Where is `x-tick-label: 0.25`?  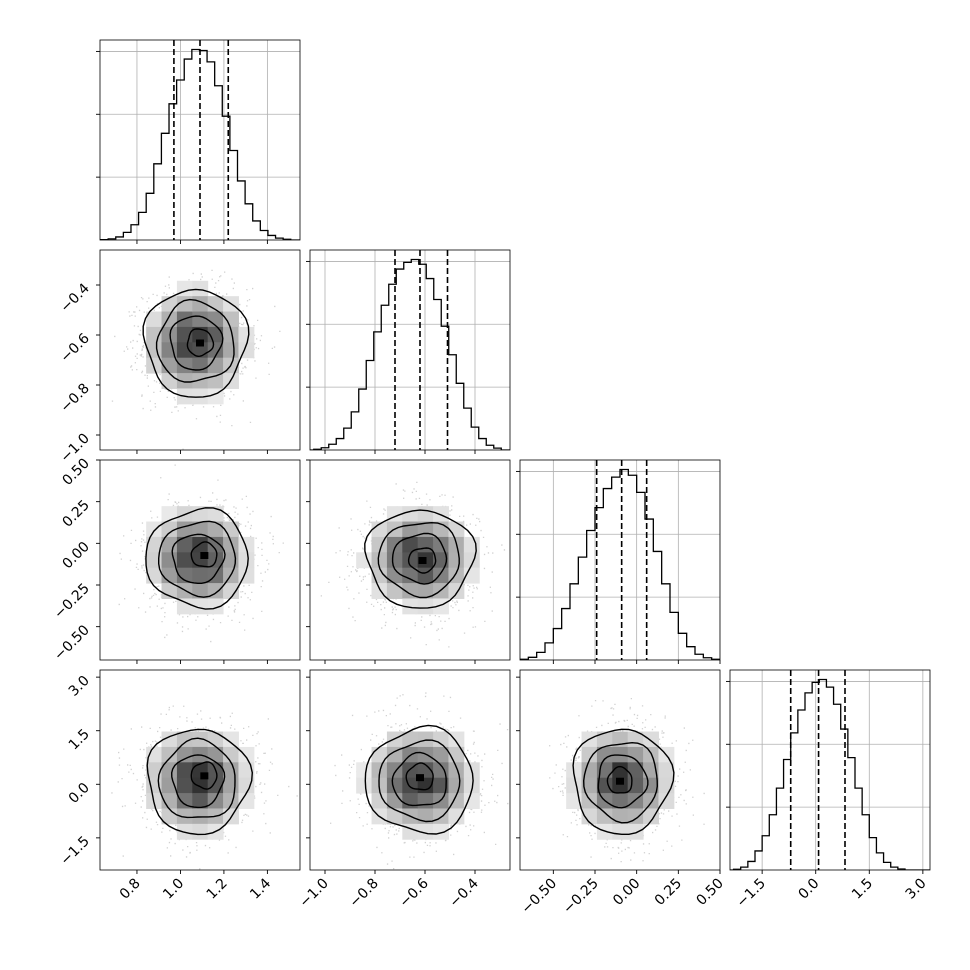
x-tick-label: 0.25 is located at coordinates (668, 892).